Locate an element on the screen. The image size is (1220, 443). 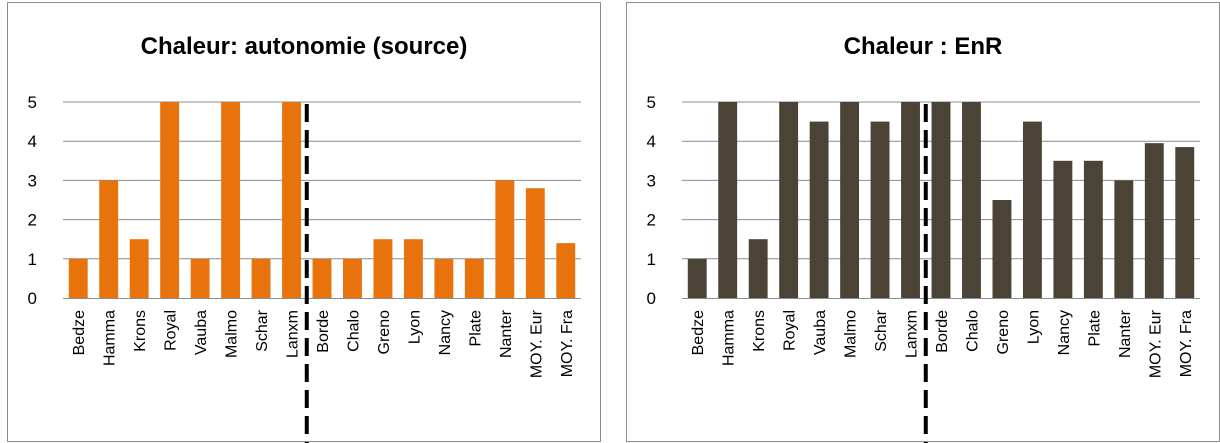
chart-title: Chaleur: autonomie (source) is located at coordinates (304, 46).